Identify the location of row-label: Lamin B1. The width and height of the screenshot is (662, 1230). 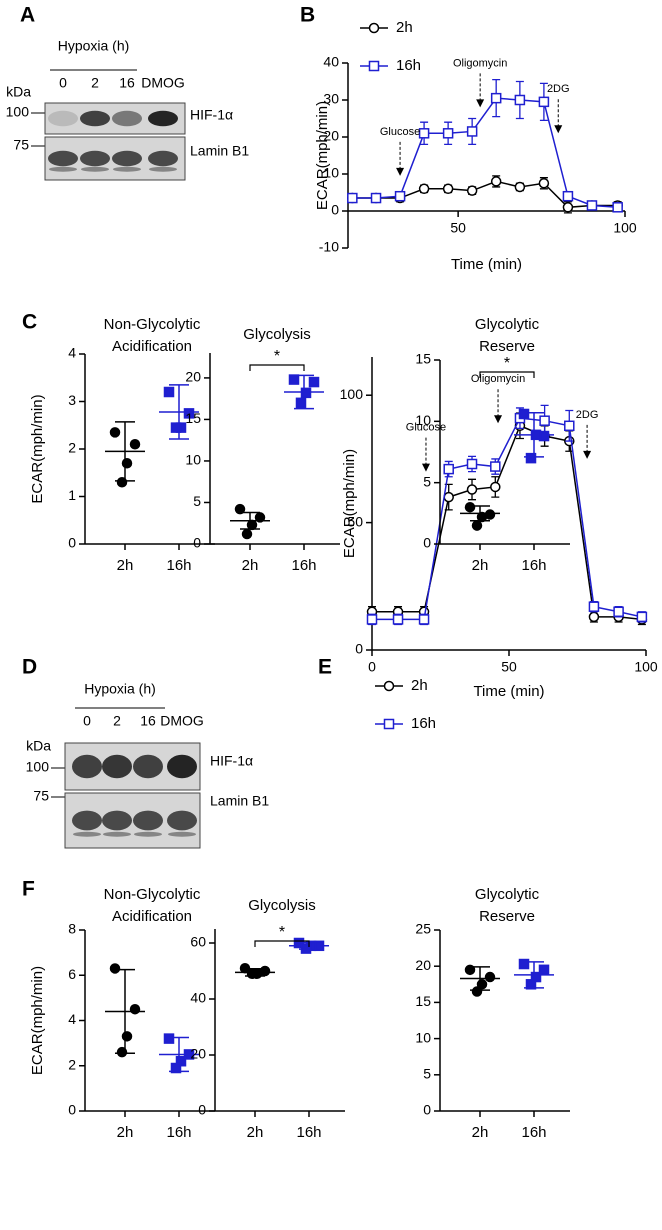
(239, 801).